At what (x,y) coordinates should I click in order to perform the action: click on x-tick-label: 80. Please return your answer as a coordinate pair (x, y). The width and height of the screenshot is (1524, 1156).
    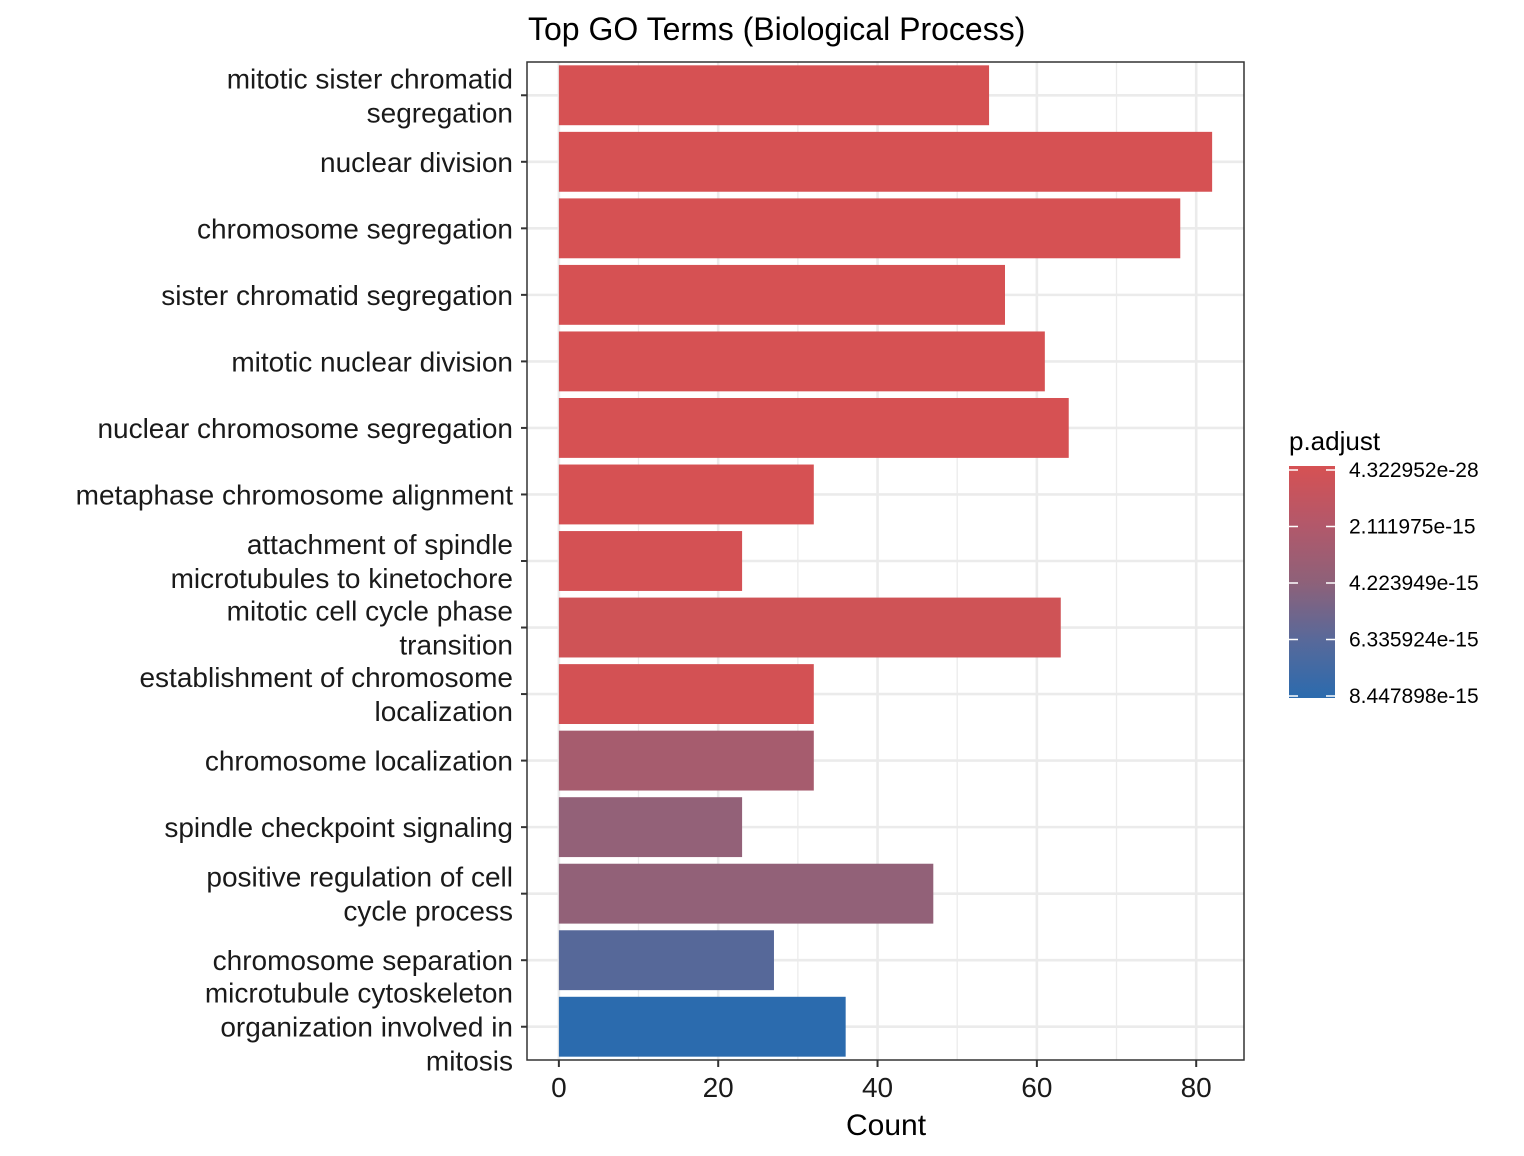
    Looking at the image, I should click on (1196, 1087).